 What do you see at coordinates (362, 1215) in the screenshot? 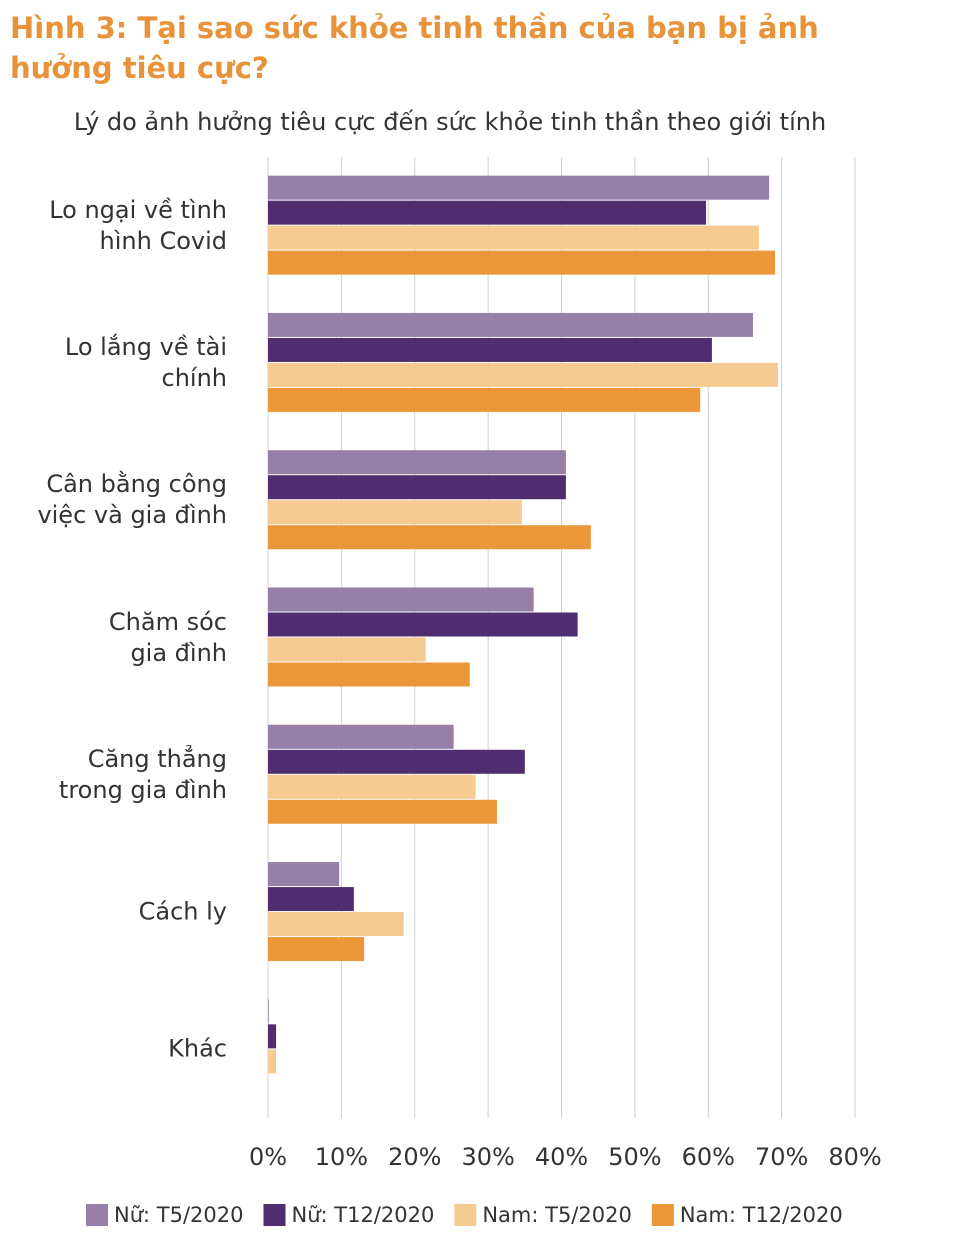
I see `legend-label: Nữ: T12/2020` at bounding box center [362, 1215].